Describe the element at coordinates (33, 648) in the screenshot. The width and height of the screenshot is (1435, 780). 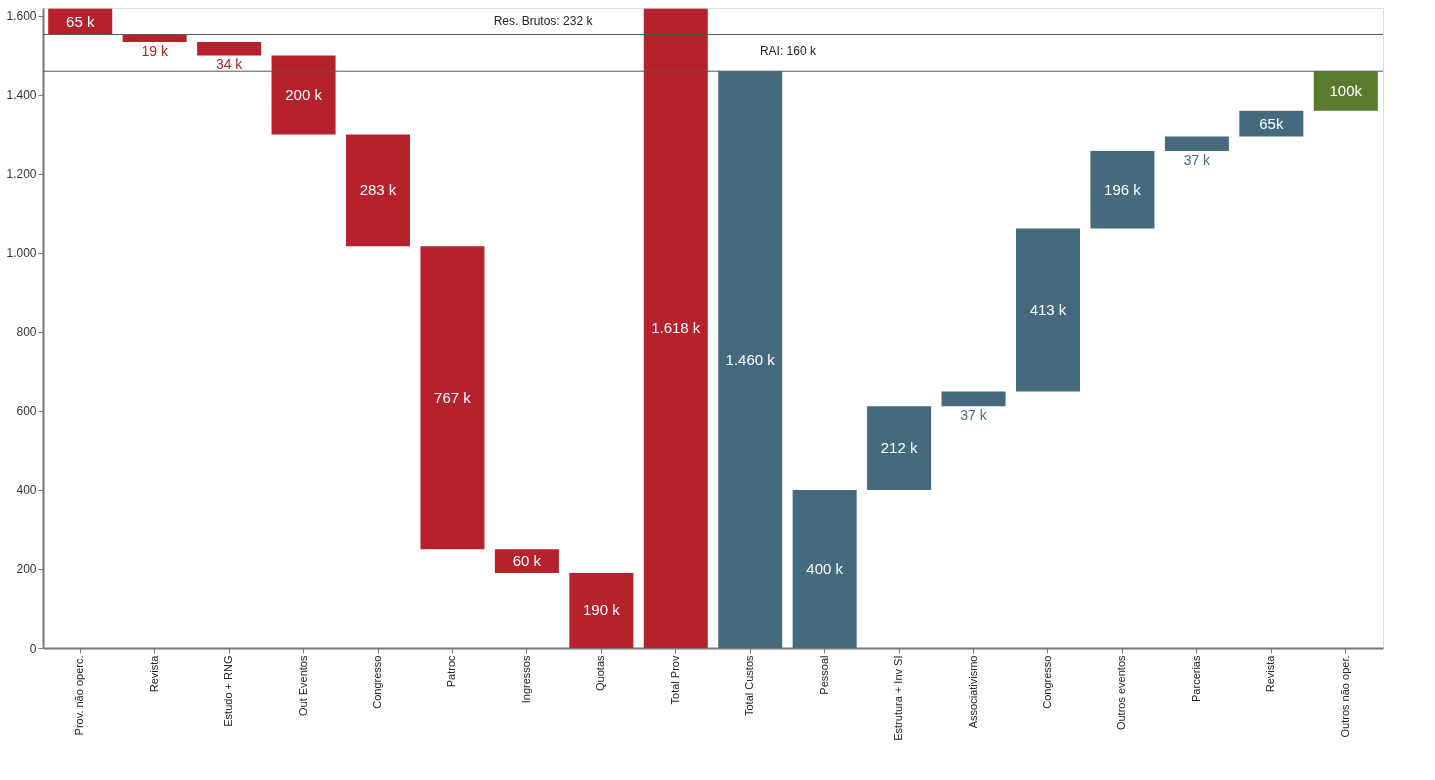
I see `y-tick-label: 0` at that location.